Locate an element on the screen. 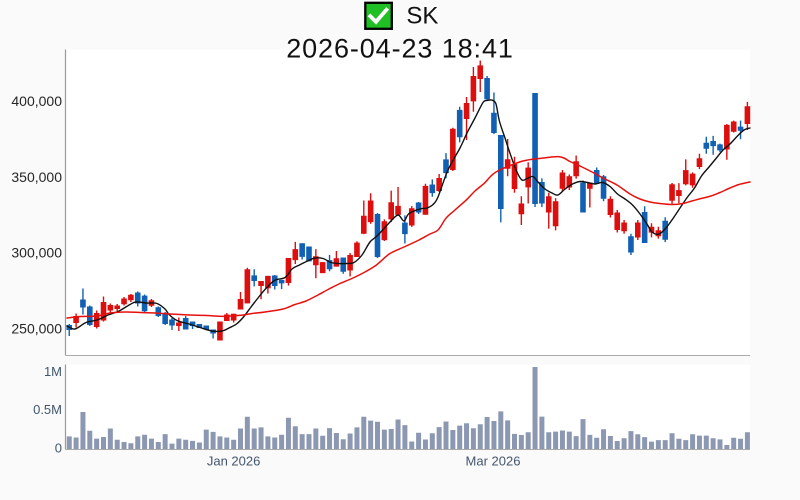  svg-text: SK is located at coordinates (422, 16).